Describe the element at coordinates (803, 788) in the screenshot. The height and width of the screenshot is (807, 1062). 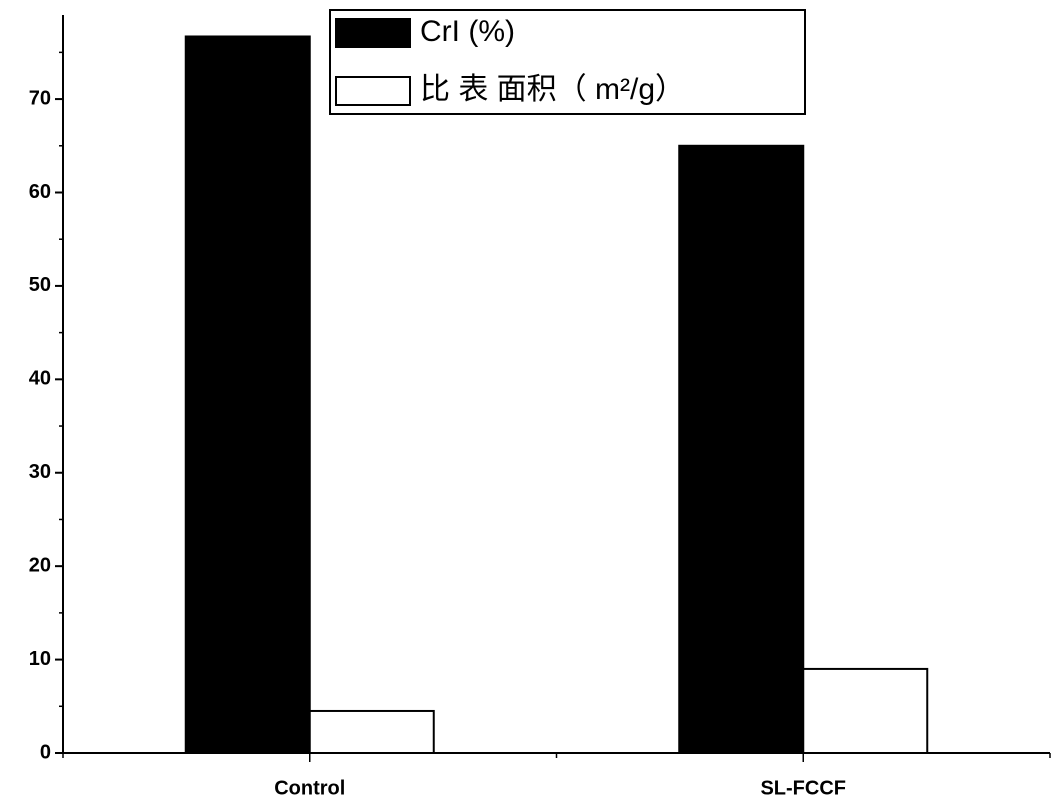
I see `x-tick-label: SL-FCCF` at that location.